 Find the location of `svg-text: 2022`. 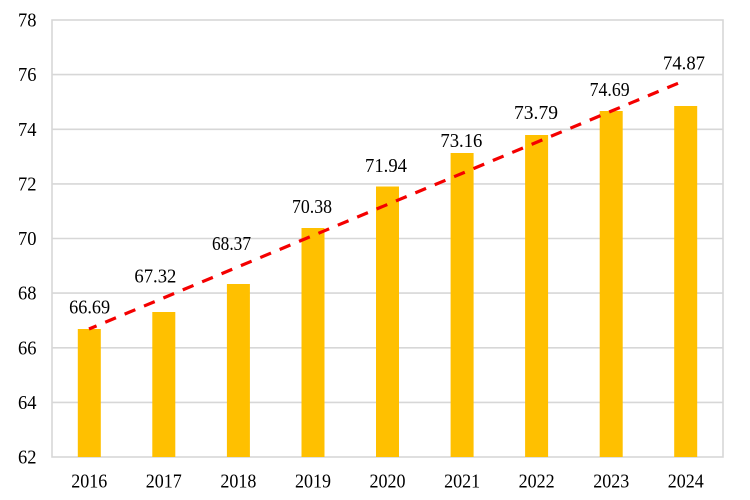

svg-text: 2022 is located at coordinates (537, 482).